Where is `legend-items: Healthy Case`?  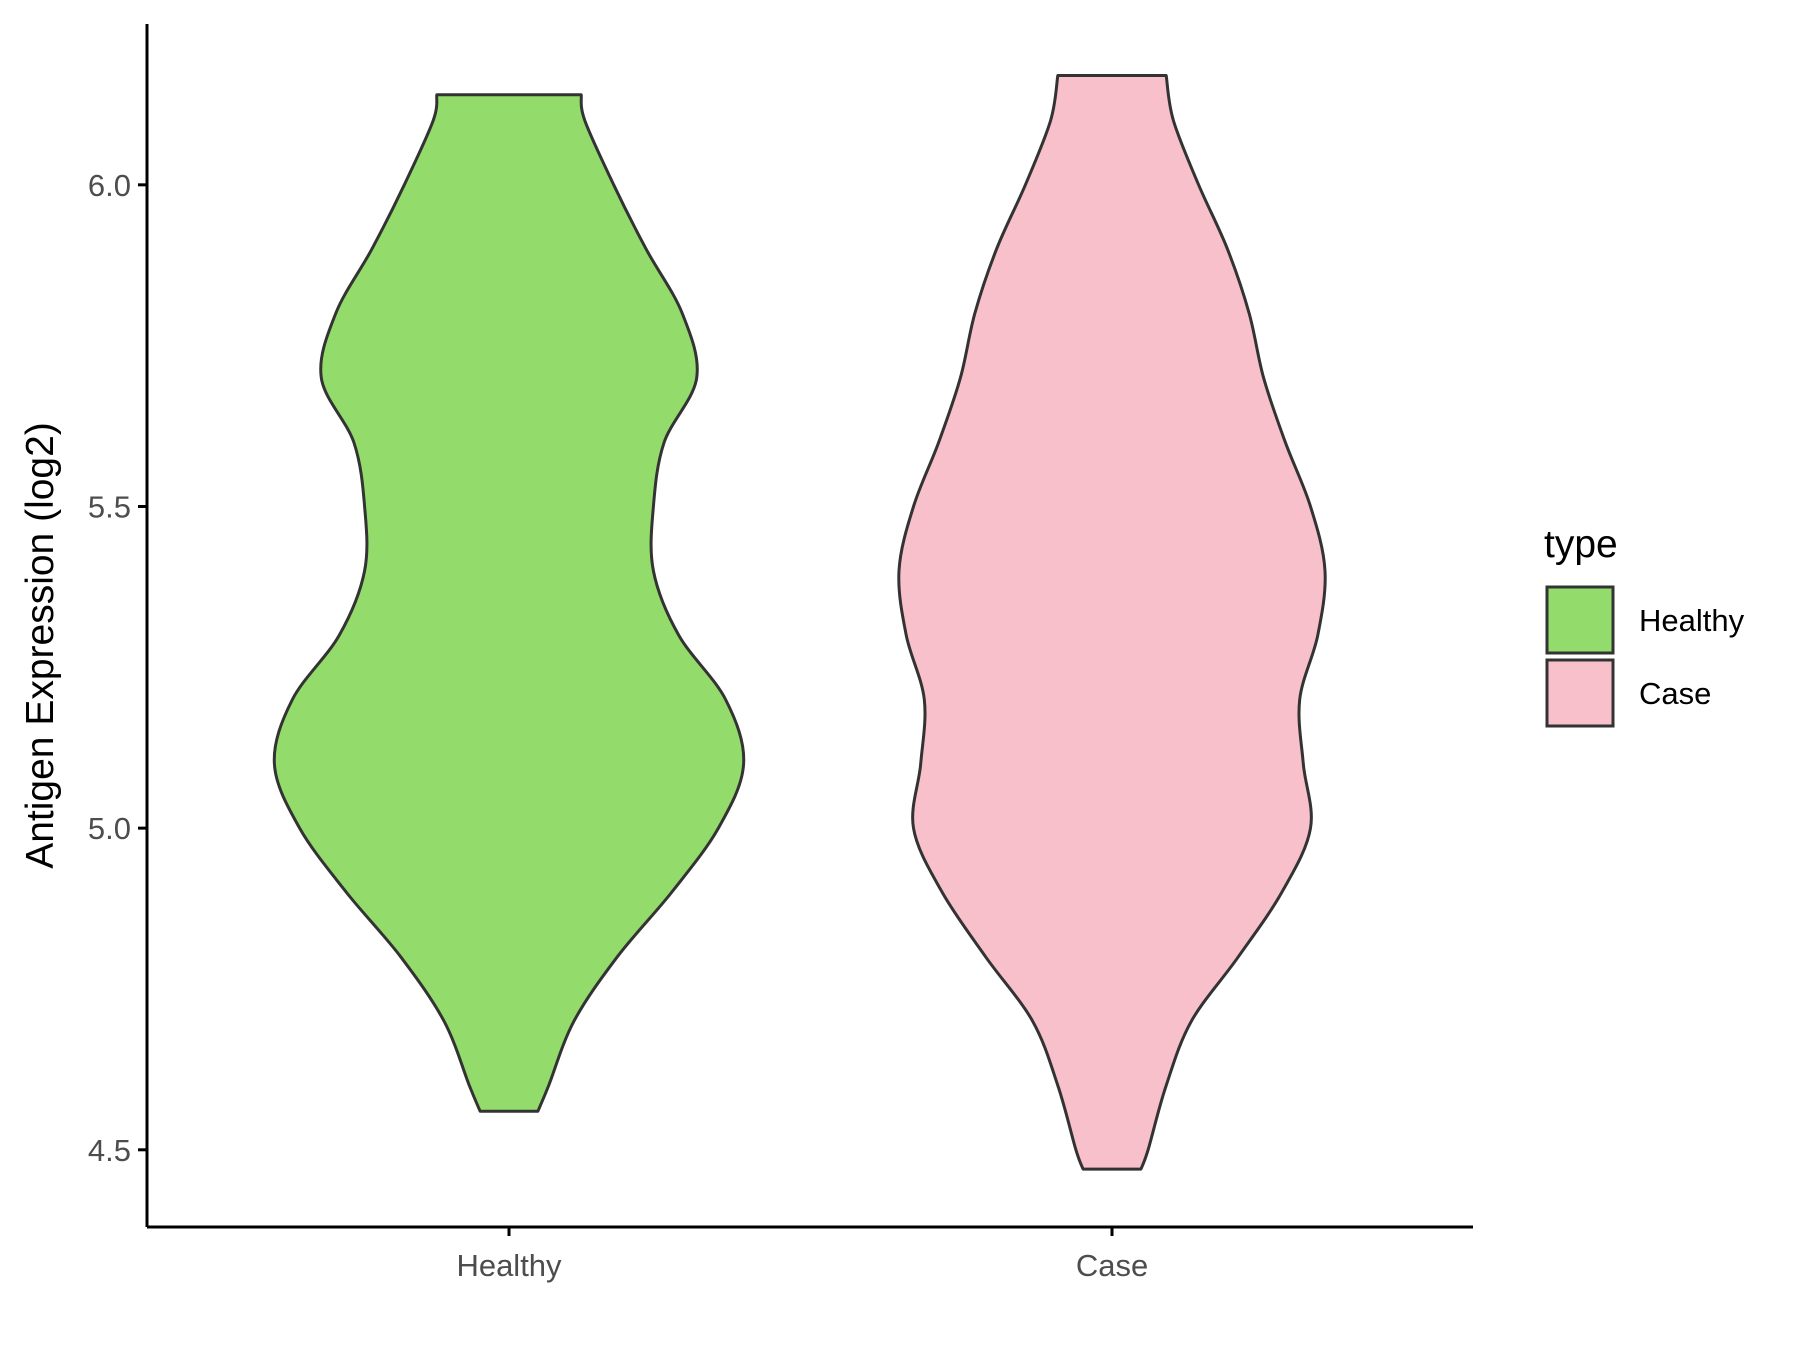
legend-items: Healthy Case is located at coordinates (1645, 656).